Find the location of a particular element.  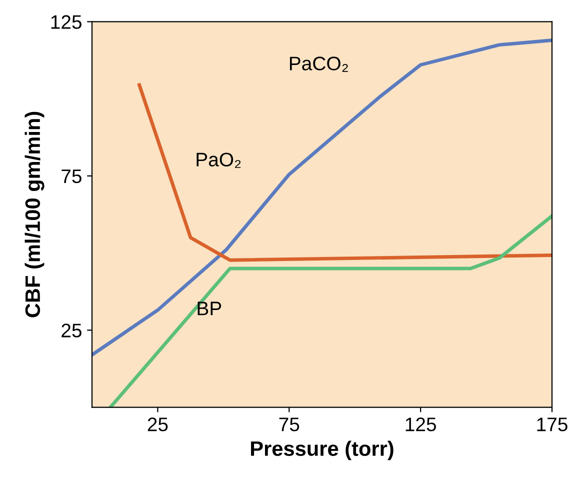

y-tick-label: 25 is located at coordinates (72, 331).